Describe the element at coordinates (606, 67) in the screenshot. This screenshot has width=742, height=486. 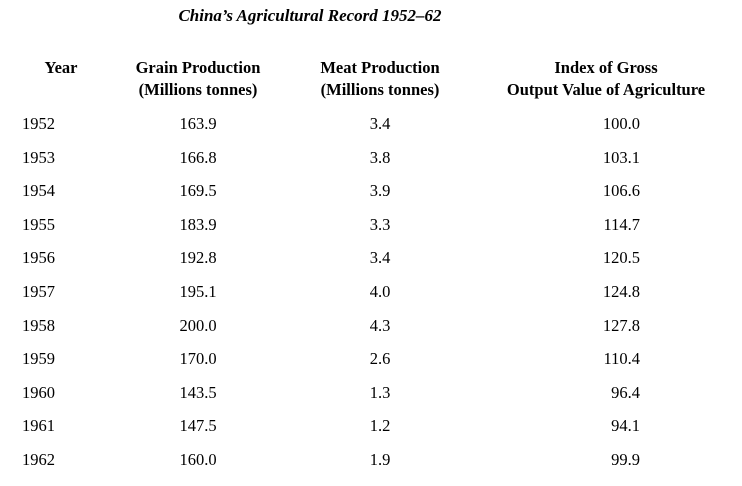
I see `column-header-index-line-1: Index of Gross` at that location.